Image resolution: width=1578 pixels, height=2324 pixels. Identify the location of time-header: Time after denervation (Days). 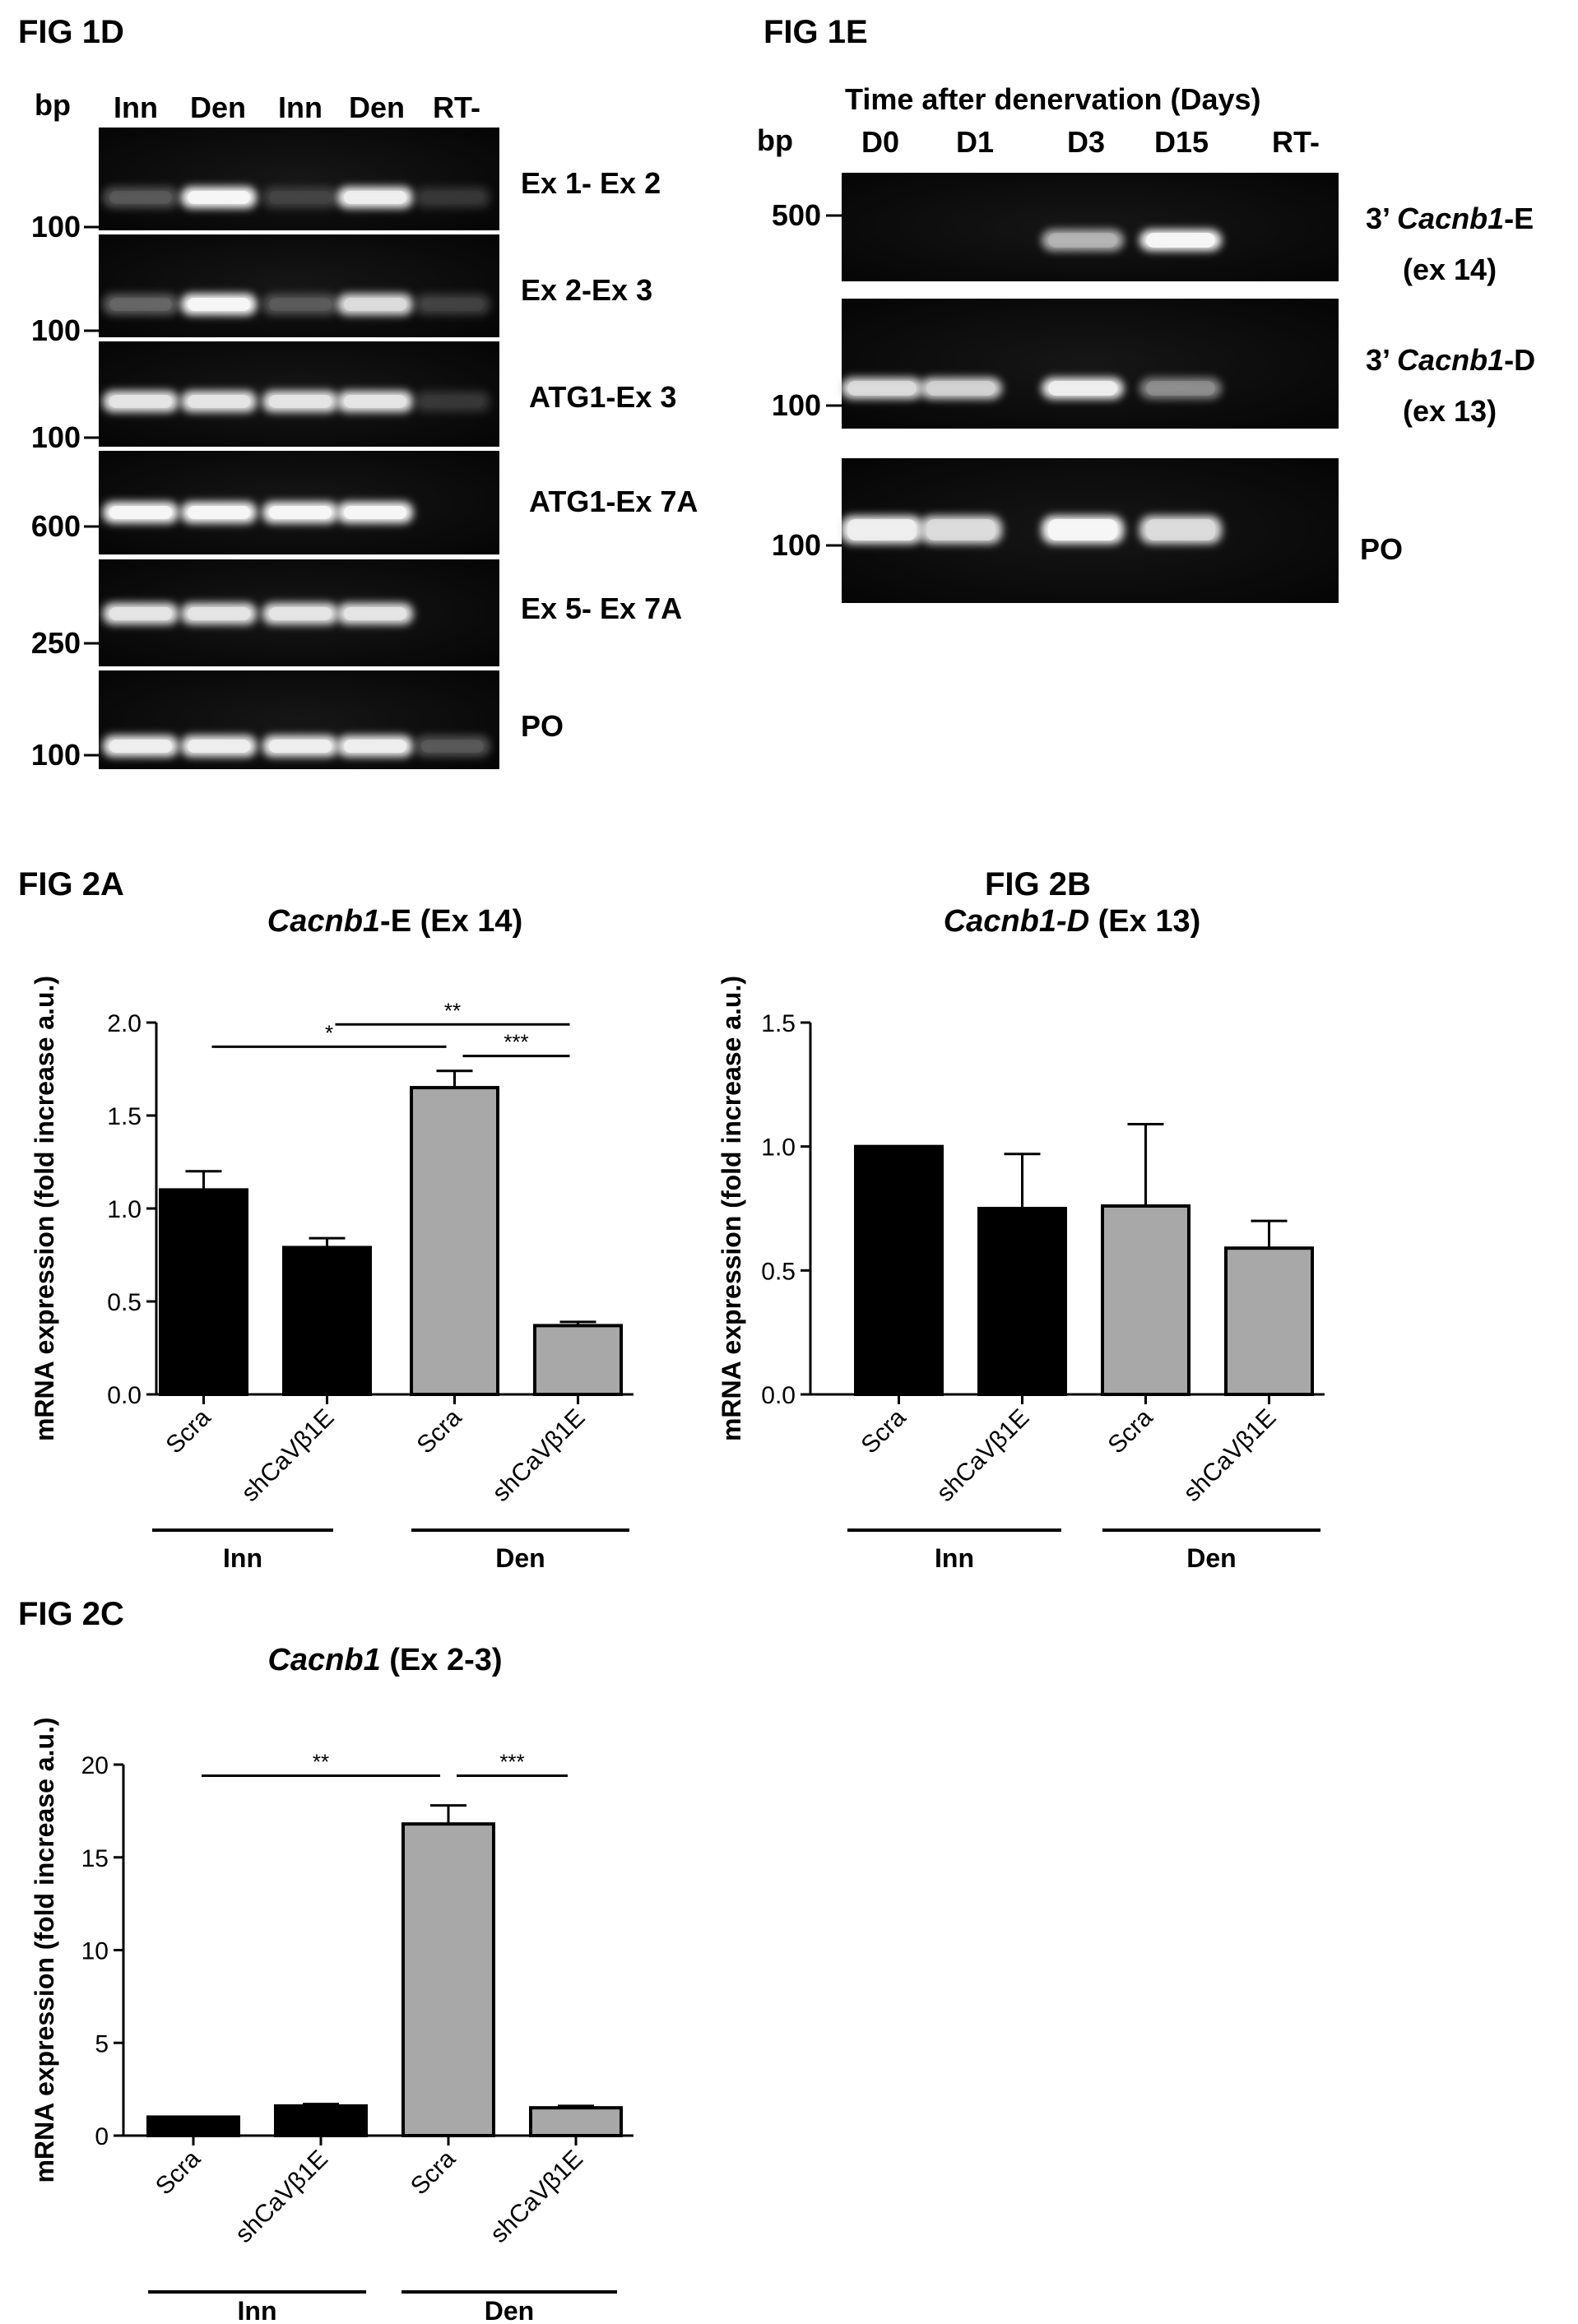
(1053, 99).